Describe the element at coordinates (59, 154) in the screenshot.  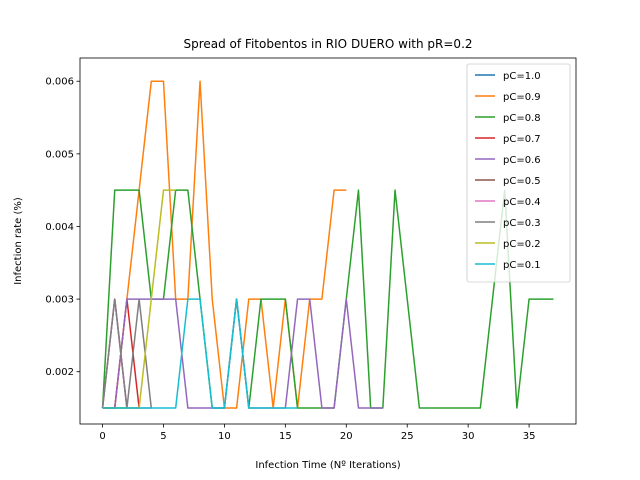
I see `y-tick-label: 0.005` at that location.